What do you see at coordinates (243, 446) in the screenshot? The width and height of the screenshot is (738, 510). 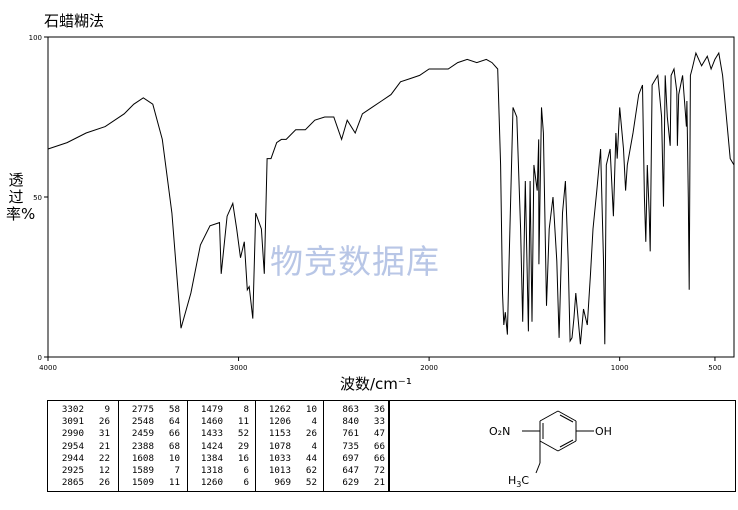 I see `peak-transmittance: 29` at bounding box center [243, 446].